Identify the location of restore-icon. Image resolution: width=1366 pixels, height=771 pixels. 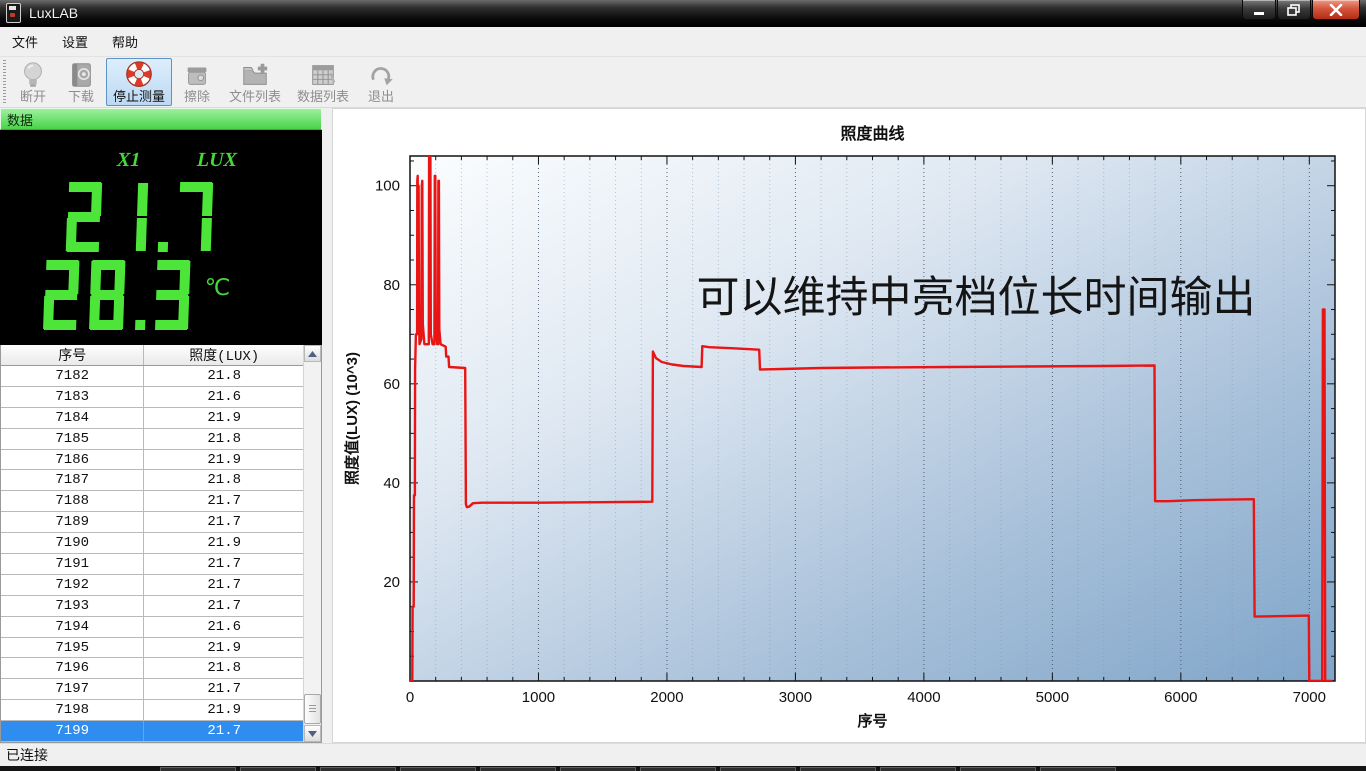
(1293, 9).